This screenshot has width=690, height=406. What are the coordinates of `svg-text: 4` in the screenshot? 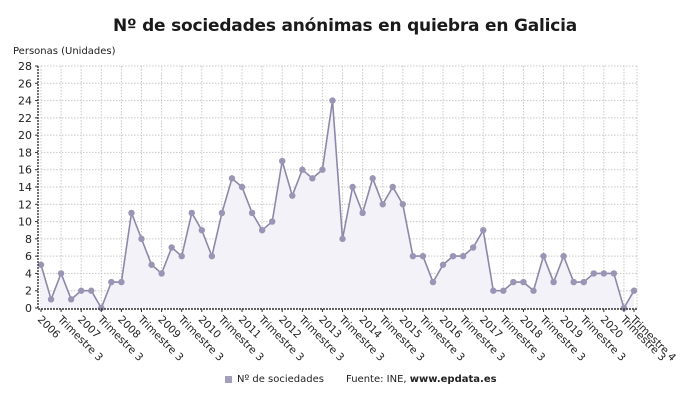 It's located at (28, 273).